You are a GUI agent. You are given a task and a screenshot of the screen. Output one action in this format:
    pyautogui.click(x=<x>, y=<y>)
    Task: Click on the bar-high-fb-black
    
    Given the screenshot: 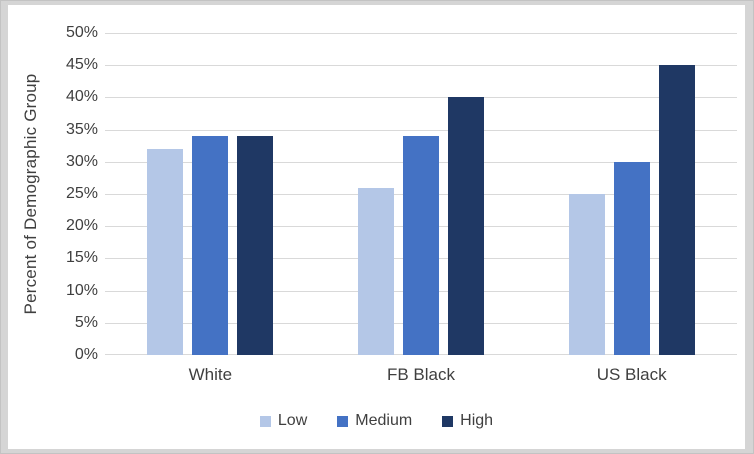 What is the action you would take?
    pyautogui.click(x=466, y=226)
    